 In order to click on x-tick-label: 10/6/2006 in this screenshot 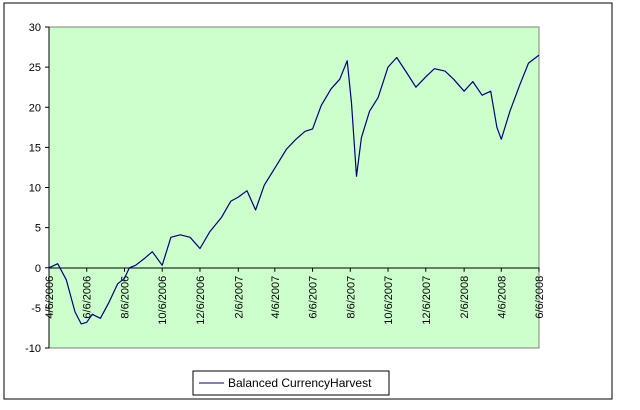, I will do `click(163, 300)`.